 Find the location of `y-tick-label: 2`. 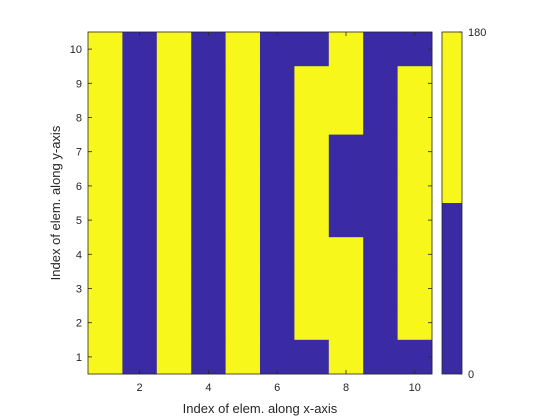

y-tick-label: 2 is located at coordinates (79, 324).